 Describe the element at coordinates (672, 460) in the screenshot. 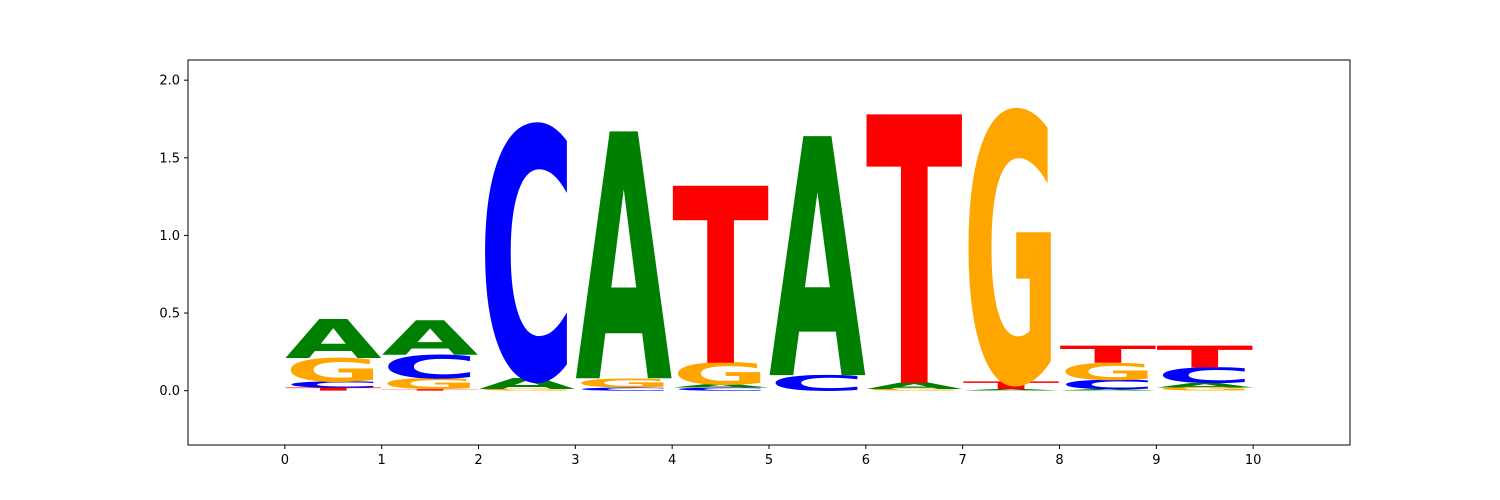

I see `x-tick-label: 4` at that location.